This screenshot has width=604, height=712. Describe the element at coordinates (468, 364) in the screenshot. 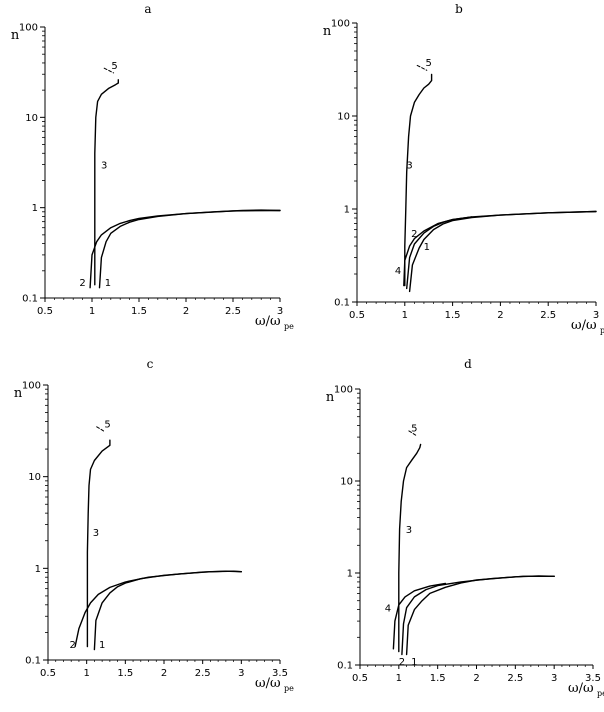

I see `panel-title: d` at that location.